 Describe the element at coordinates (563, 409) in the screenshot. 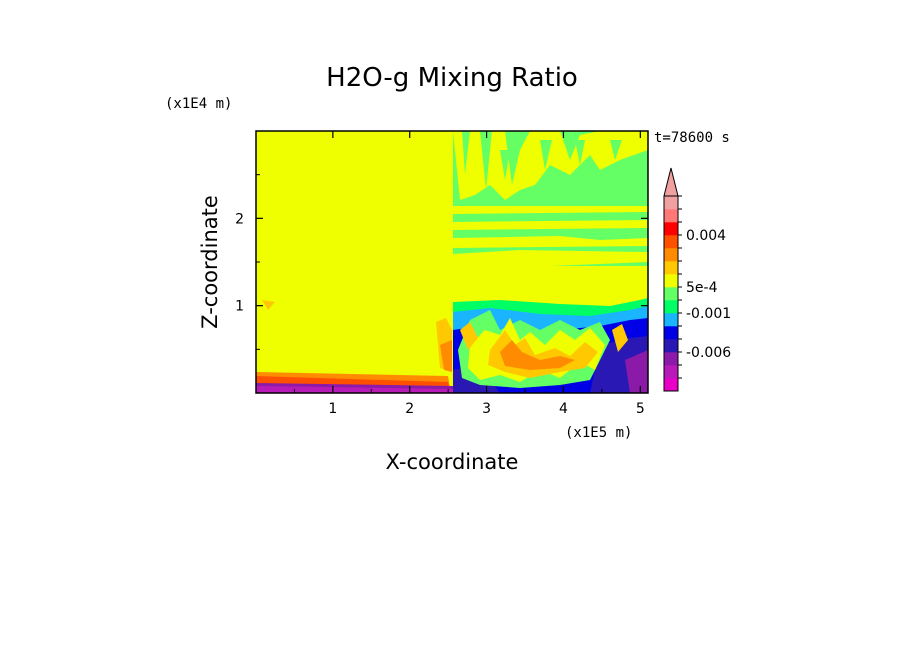

I see `x-tick-label: 4` at that location.